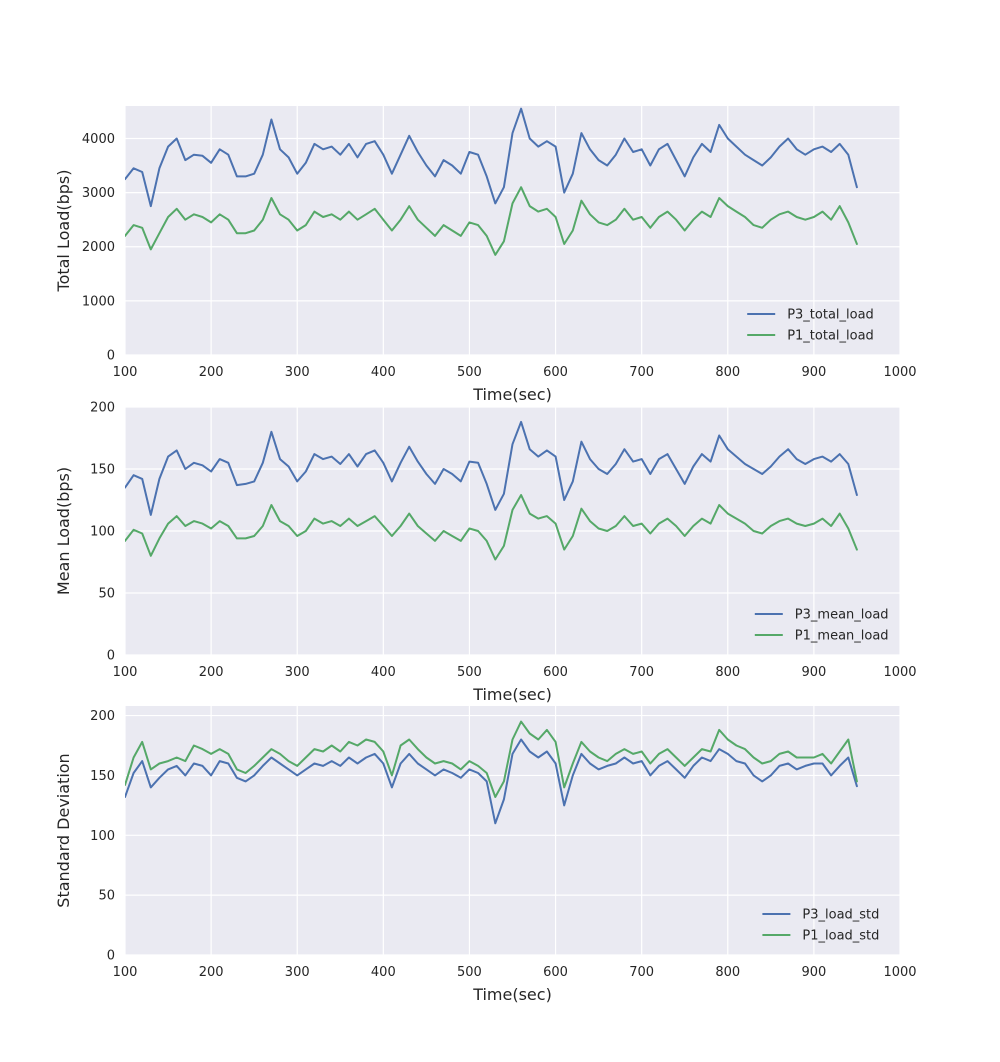 The height and width of the screenshot is (1062, 1000). What do you see at coordinates (63, 830) in the screenshot?
I see `y-axis-label: Standard Deviation` at bounding box center [63, 830].